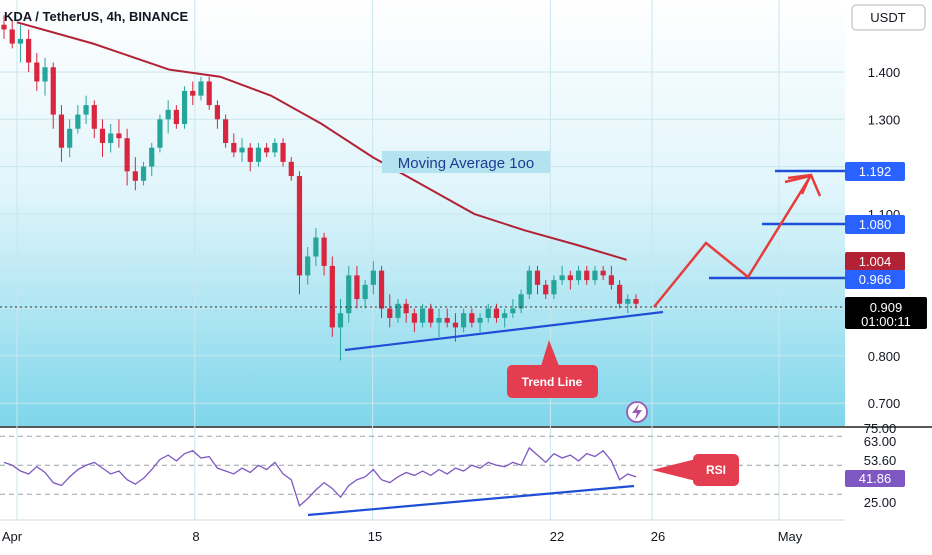 This screenshot has width=932, height=555. What do you see at coordinates (880, 460) in the screenshot?
I see `rsi-tick-label: 53.60` at bounding box center [880, 460].